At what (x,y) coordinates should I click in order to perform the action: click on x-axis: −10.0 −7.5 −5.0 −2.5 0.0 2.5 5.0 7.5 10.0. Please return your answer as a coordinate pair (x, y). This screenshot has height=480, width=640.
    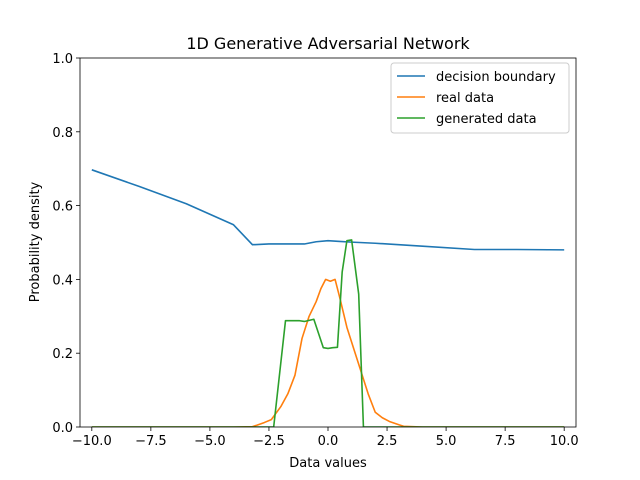
    Looking at the image, I should click on (325, 438).